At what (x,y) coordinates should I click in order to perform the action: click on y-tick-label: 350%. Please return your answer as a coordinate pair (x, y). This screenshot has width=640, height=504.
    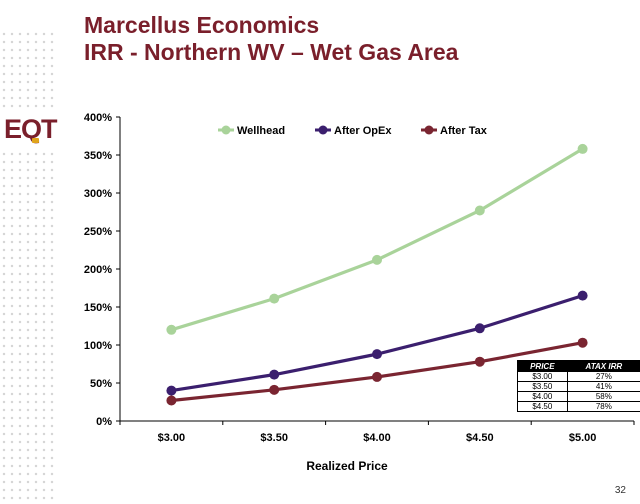
    Looking at the image, I should click on (98, 156).